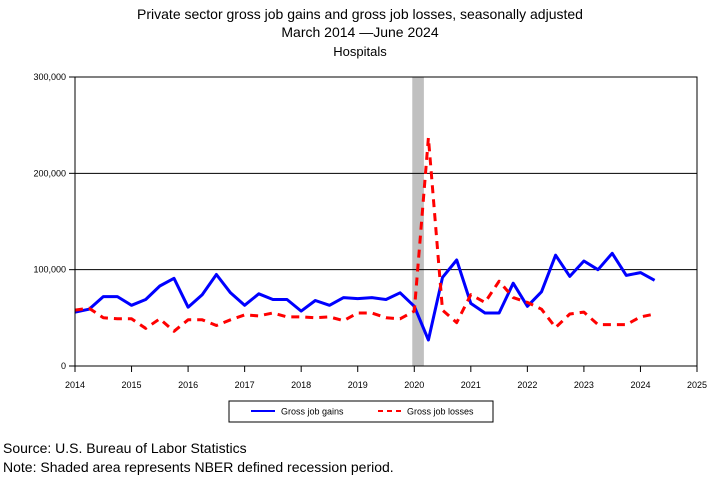 The width and height of the screenshot is (720, 480). What do you see at coordinates (132, 385) in the screenshot?
I see `x-tick-label: 2015` at bounding box center [132, 385].